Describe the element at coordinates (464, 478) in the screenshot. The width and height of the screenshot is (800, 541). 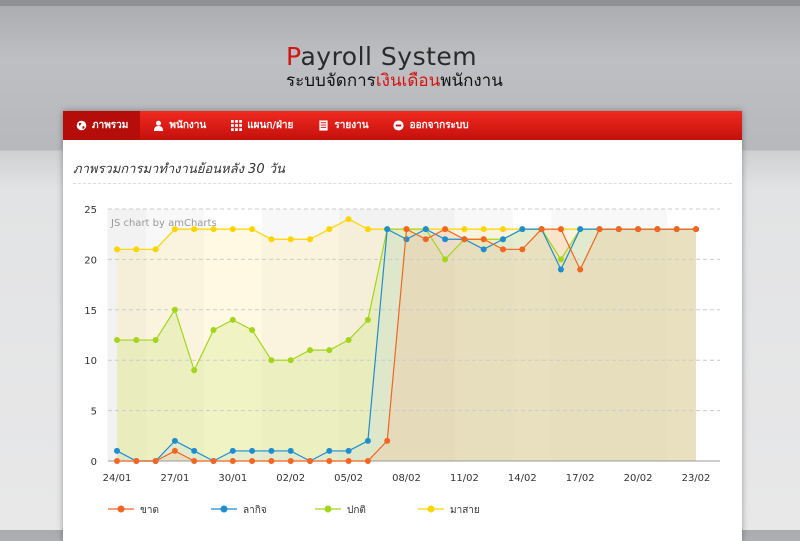
I see `x-tick-label-6: 11/02` at that location.